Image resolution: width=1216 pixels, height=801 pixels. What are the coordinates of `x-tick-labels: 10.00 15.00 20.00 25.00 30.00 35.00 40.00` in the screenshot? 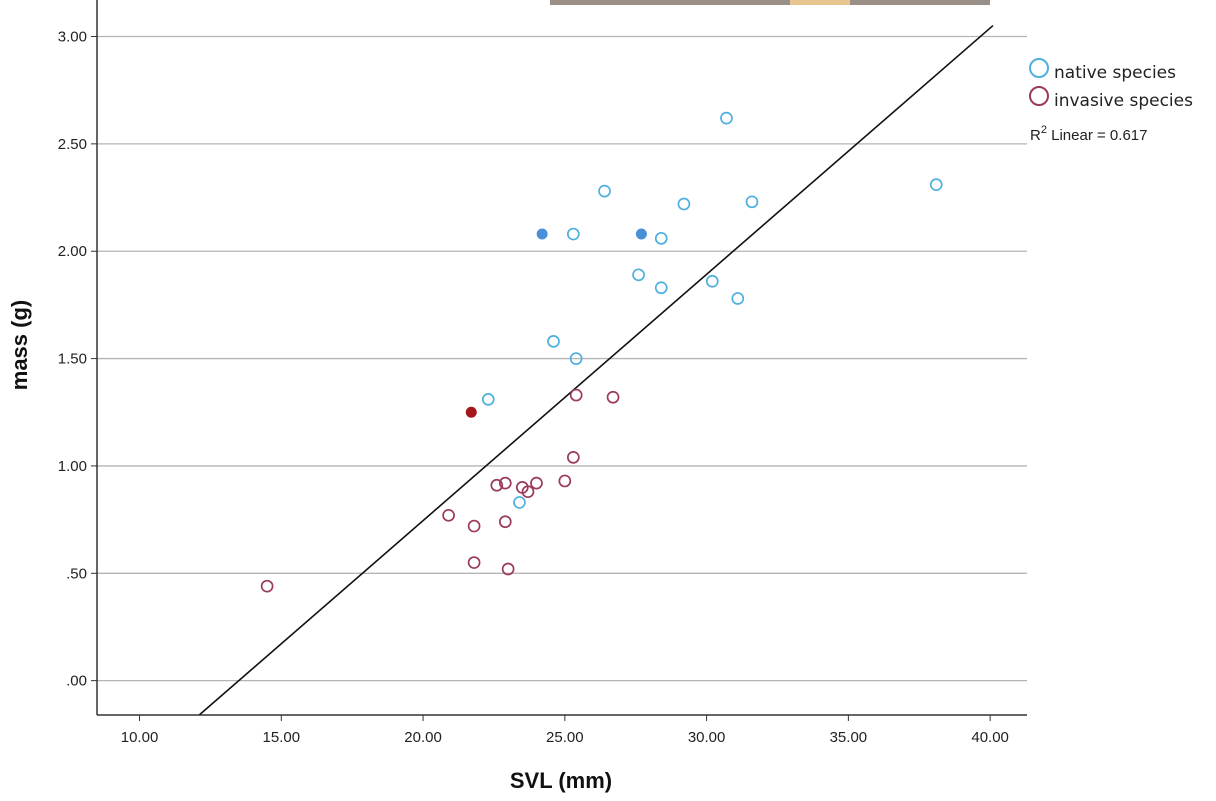 It's located at (565, 730).